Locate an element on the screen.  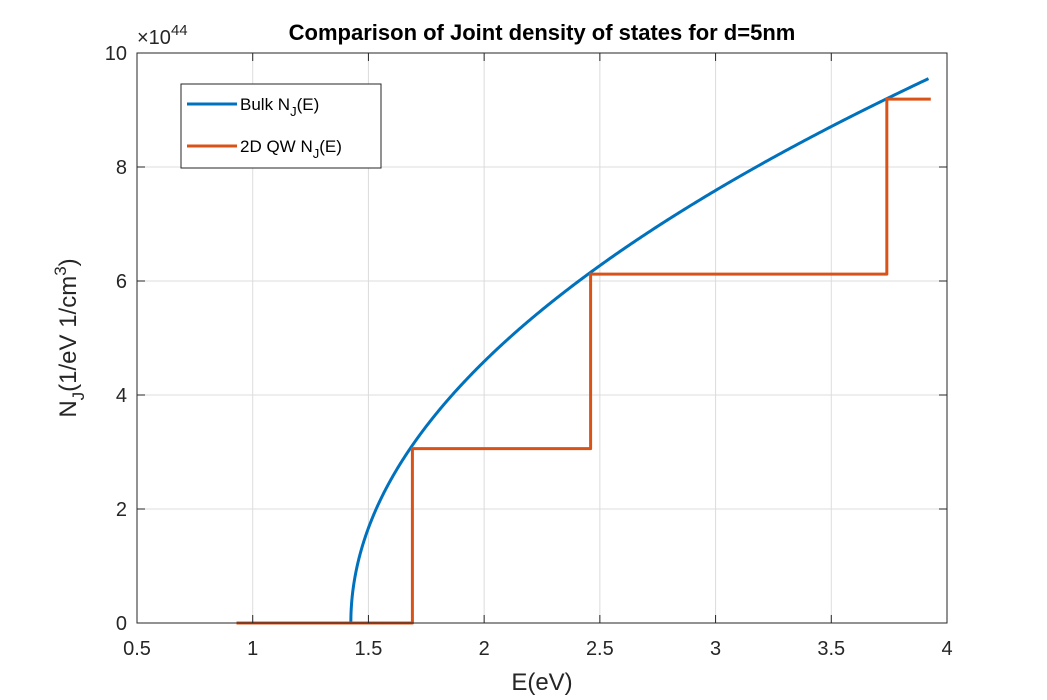
x-tick-label: 4 is located at coordinates (946, 649).